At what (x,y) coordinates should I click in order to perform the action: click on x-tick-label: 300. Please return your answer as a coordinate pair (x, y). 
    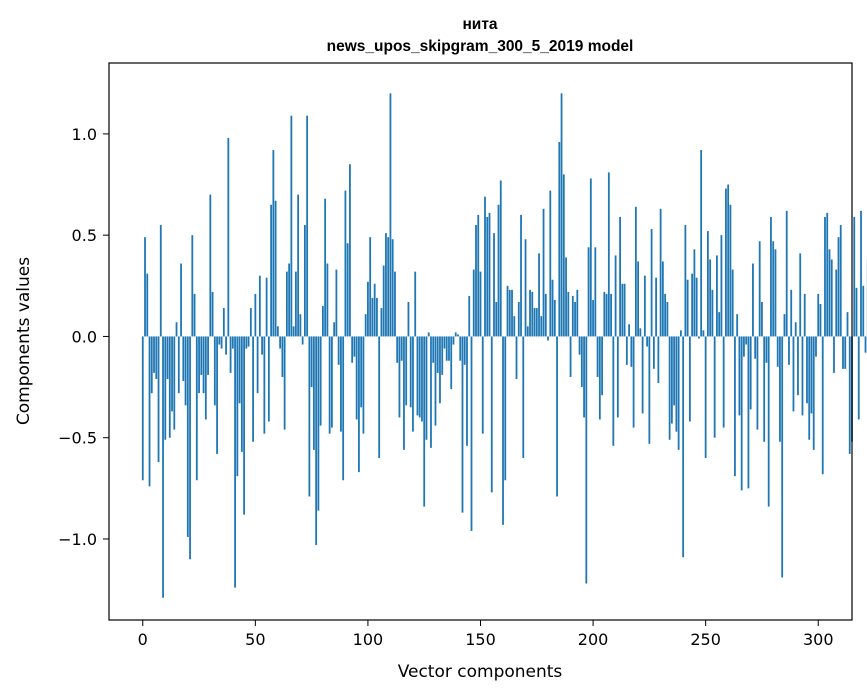
    Looking at the image, I should click on (818, 639).